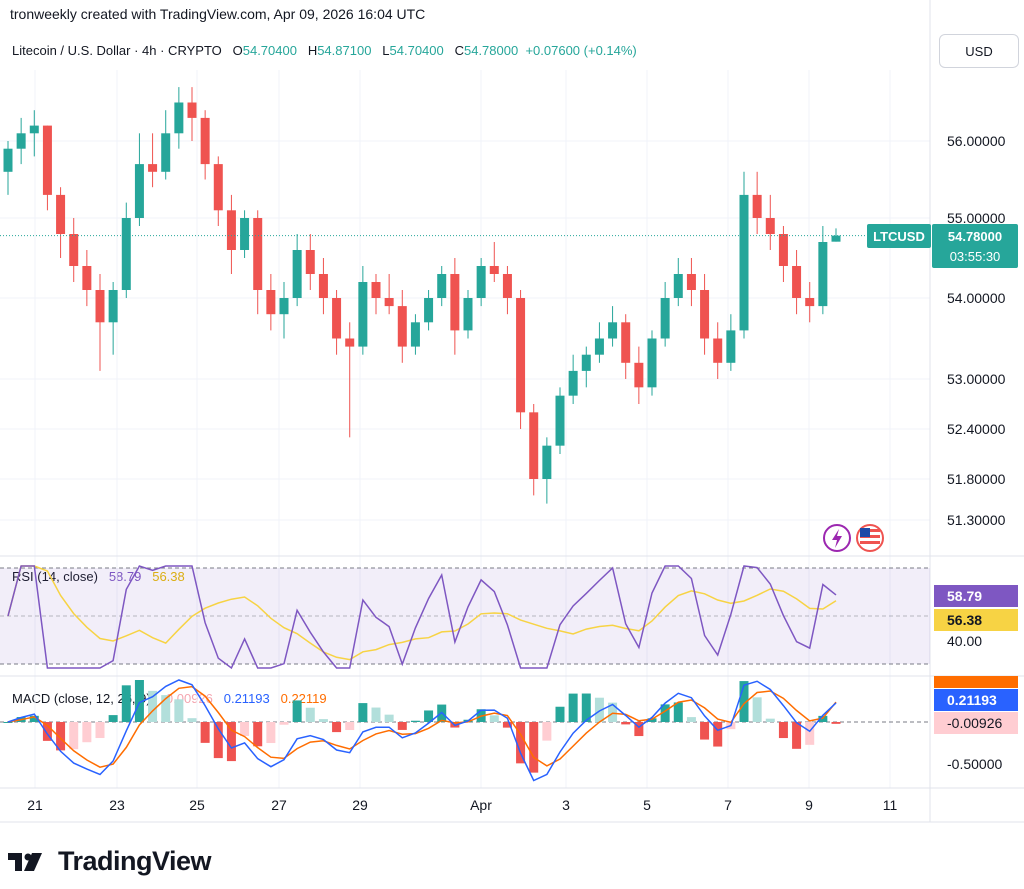 This screenshot has width=1024, height=889. What do you see at coordinates (976, 620) in the screenshot?
I see `rsi-ma-tag-bg` at bounding box center [976, 620].